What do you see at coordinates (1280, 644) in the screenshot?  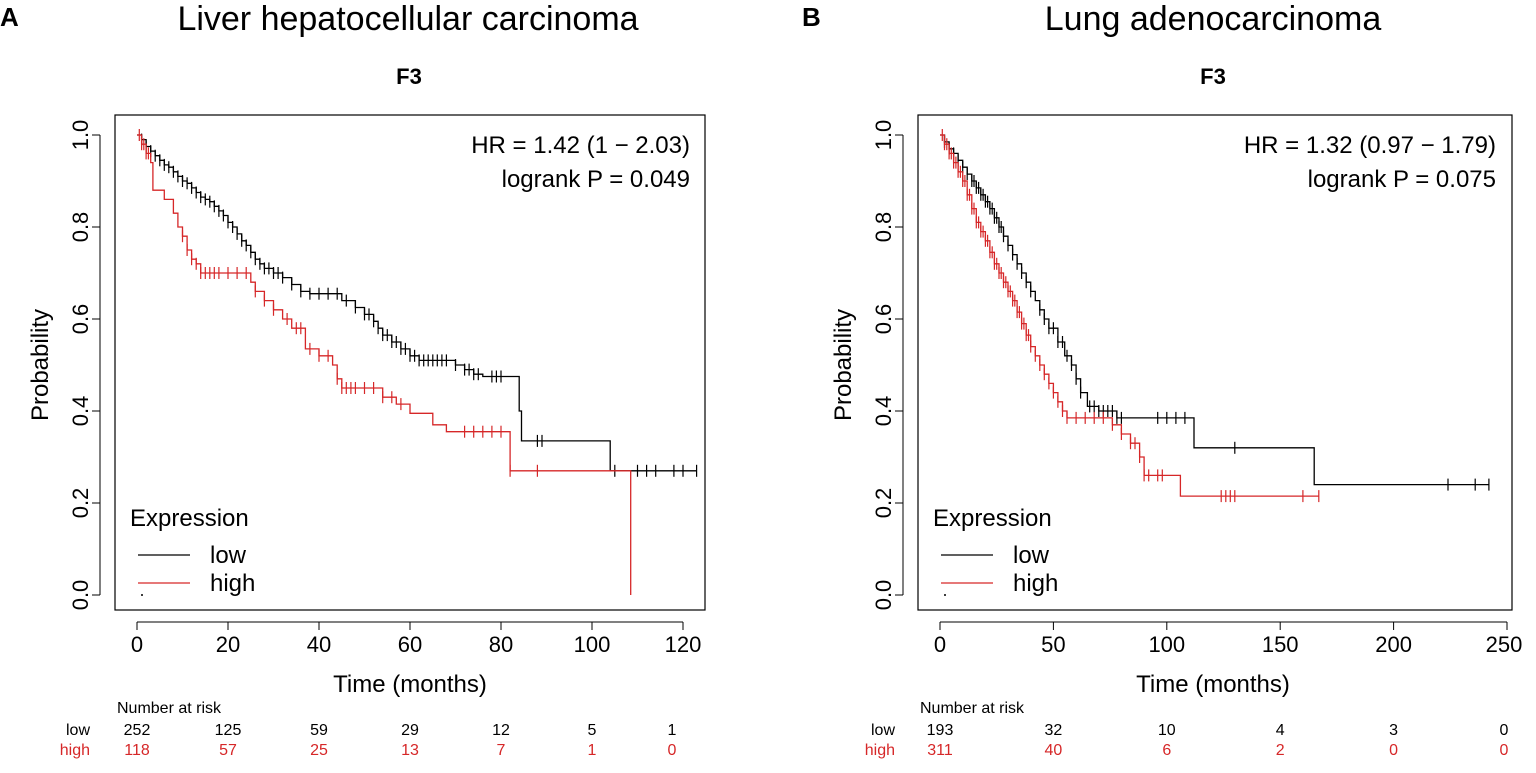 I see `x-tick-label: 150` at bounding box center [1280, 644].